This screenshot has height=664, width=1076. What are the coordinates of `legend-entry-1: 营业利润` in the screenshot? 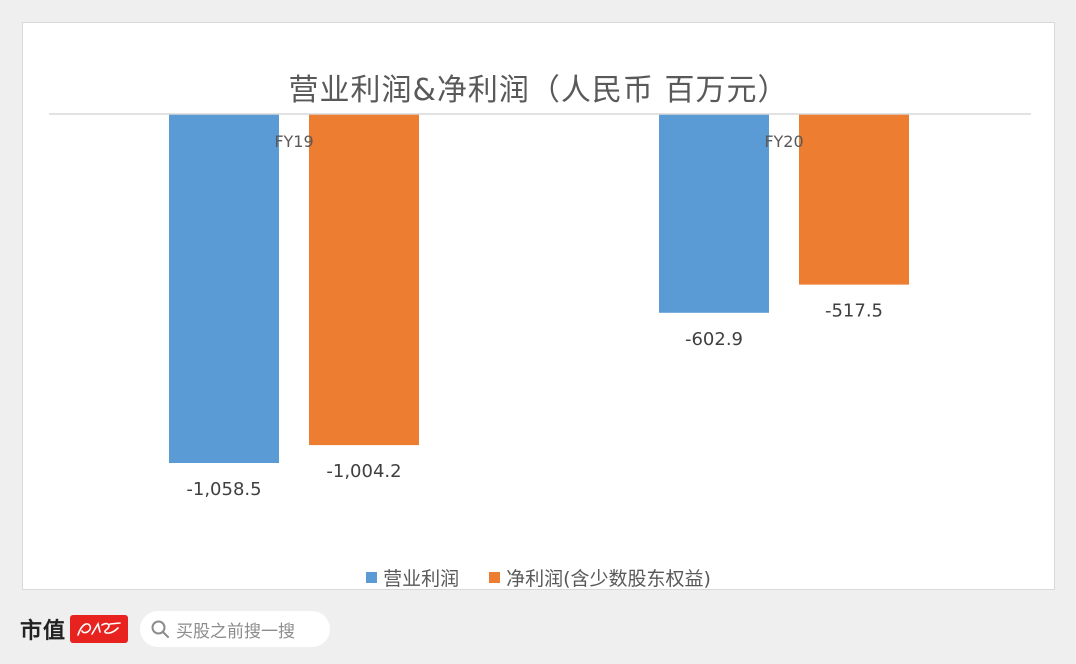 It's located at (412, 577).